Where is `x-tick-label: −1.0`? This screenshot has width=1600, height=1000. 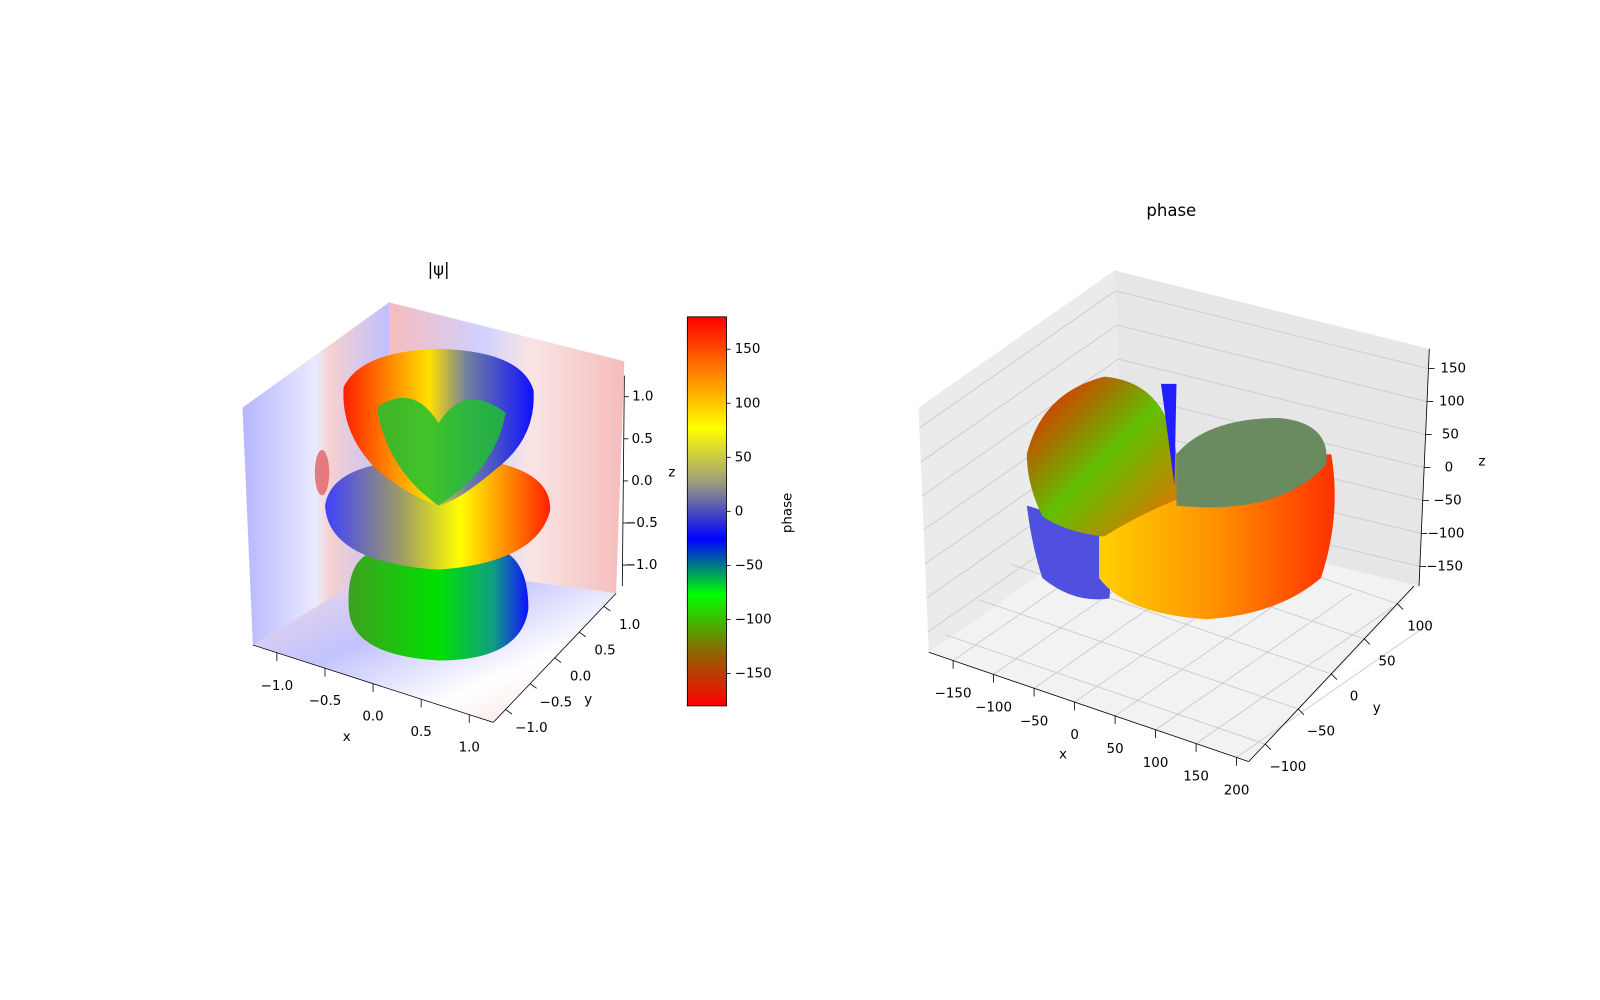 x-tick-label: −1.0 is located at coordinates (277, 686).